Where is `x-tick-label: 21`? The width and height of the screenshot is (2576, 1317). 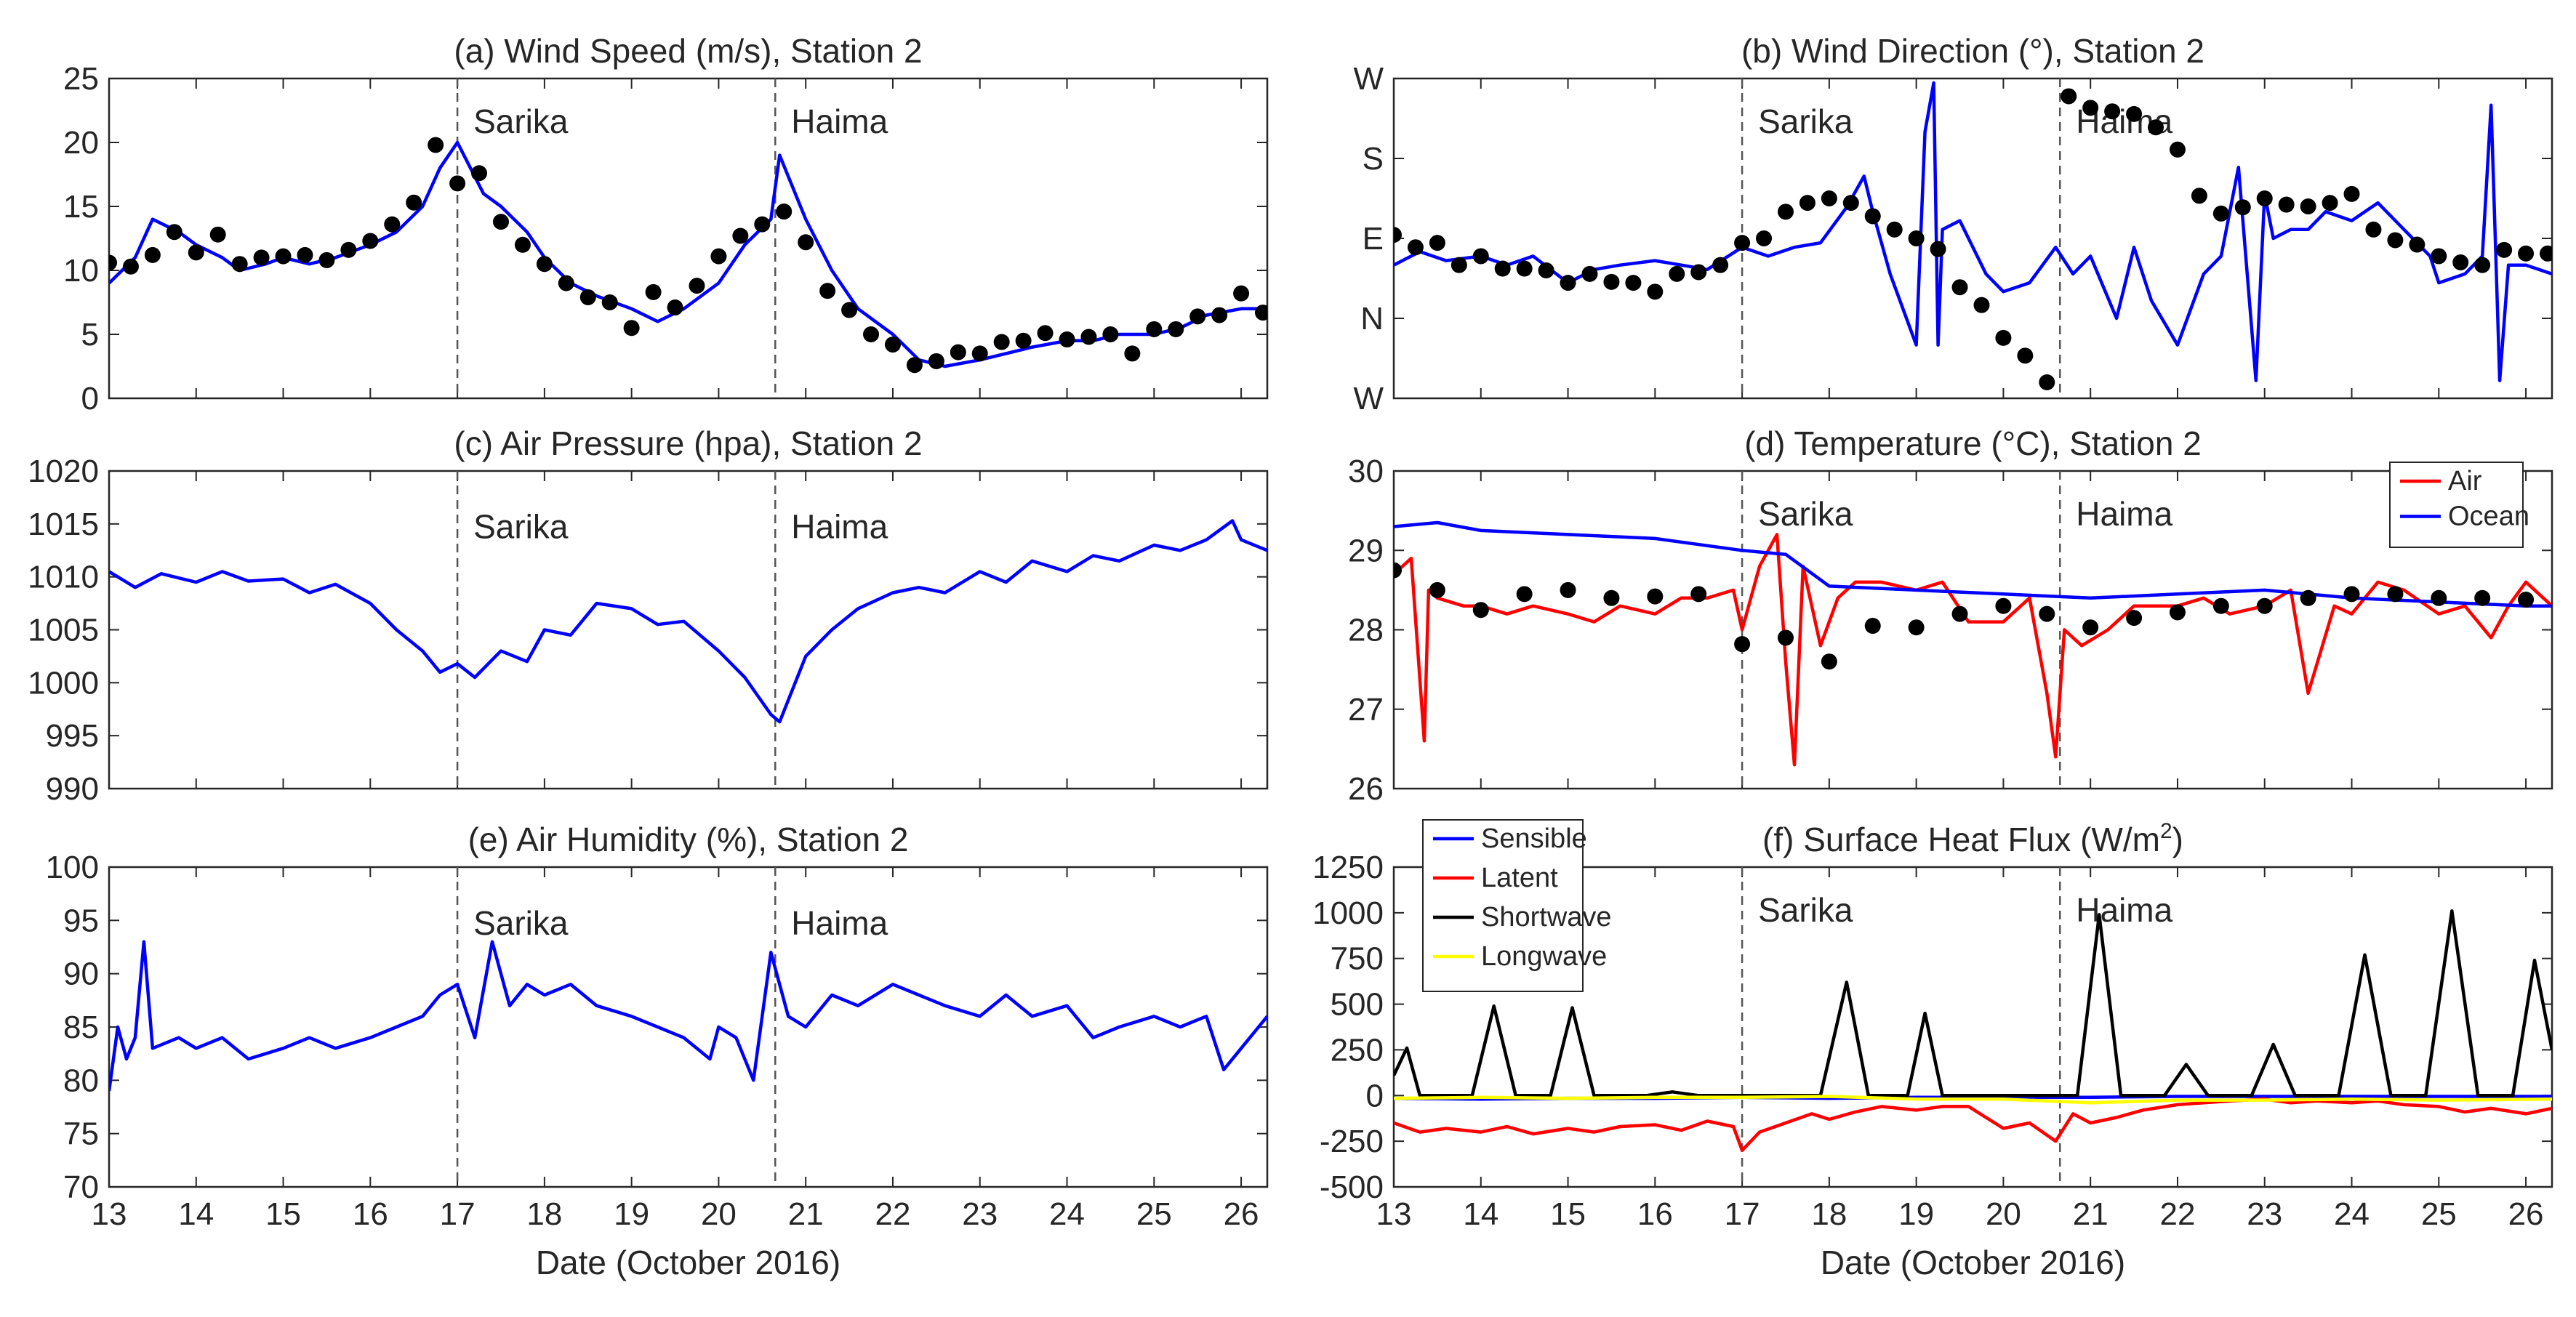 x-tick-label: 21 is located at coordinates (806, 1214).